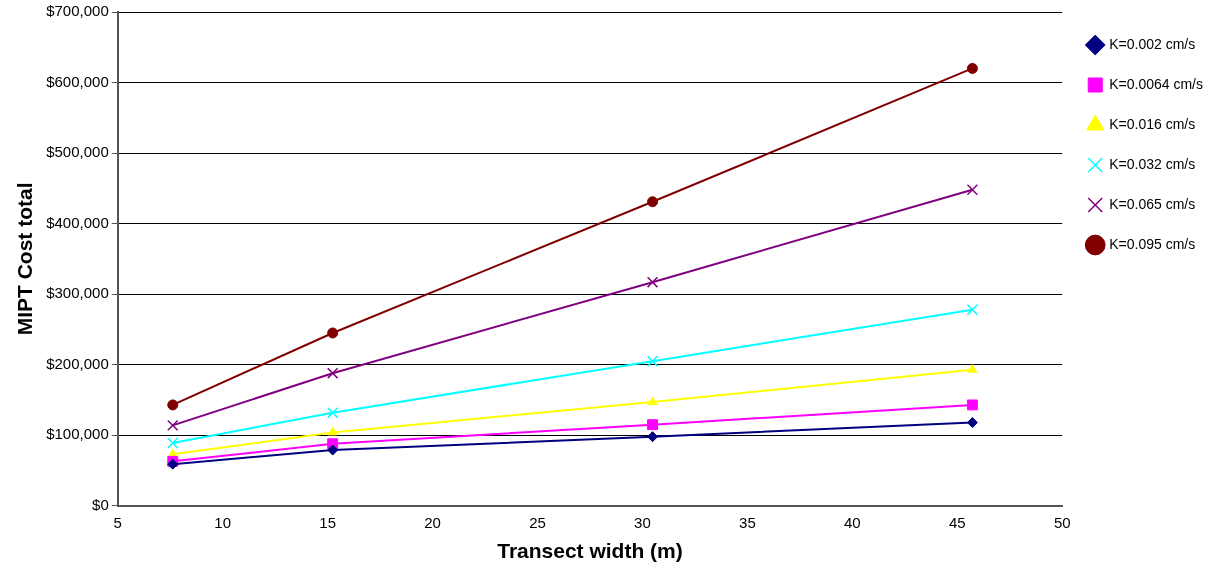 The image size is (1223, 573). I want to click on x-tick-label: 45, so click(957, 522).